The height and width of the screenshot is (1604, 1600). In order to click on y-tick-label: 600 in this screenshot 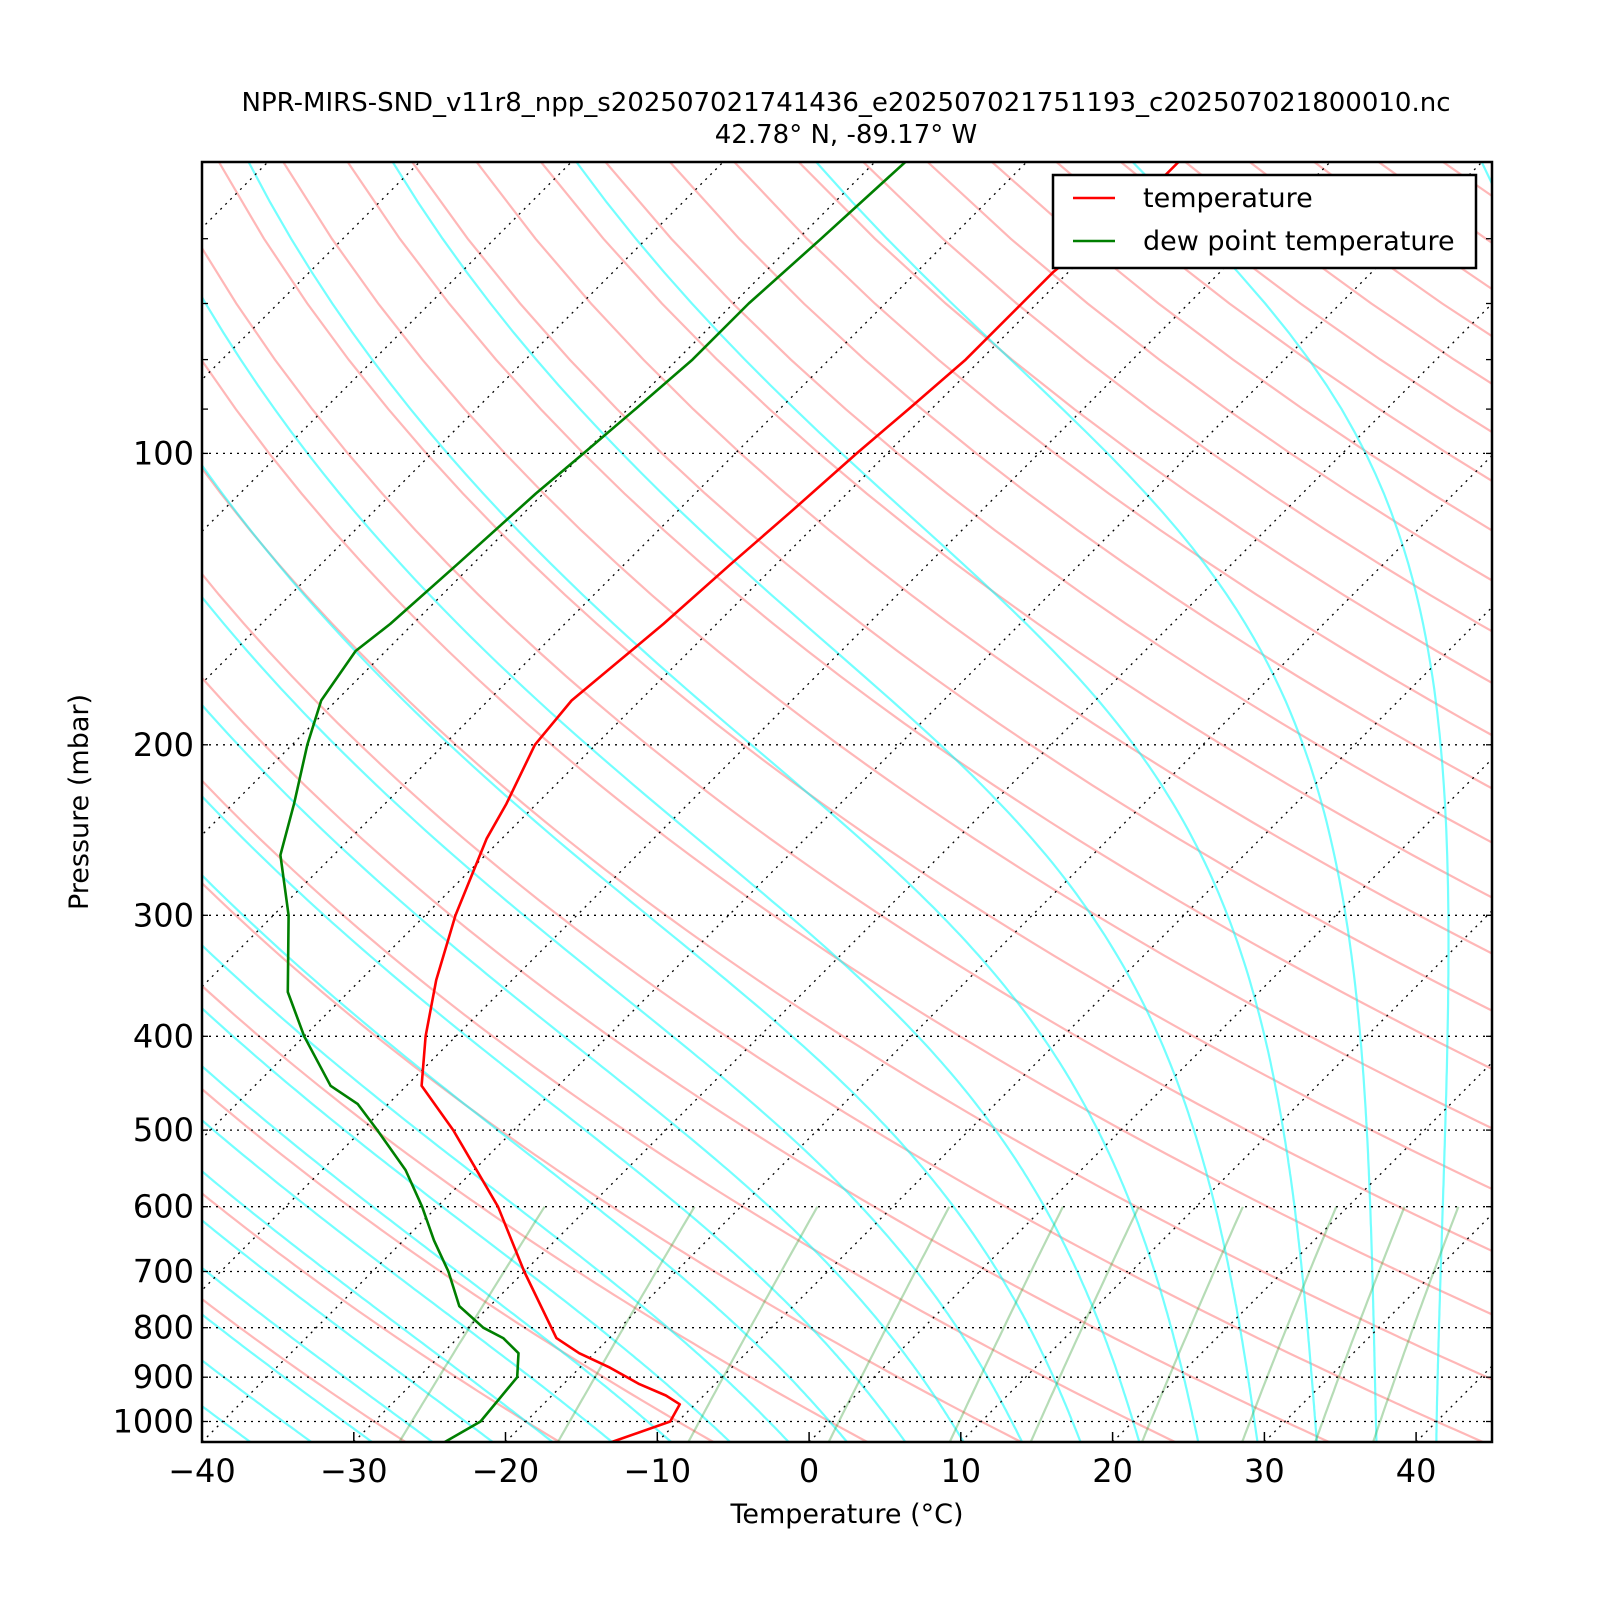, I will do `click(163, 1207)`.